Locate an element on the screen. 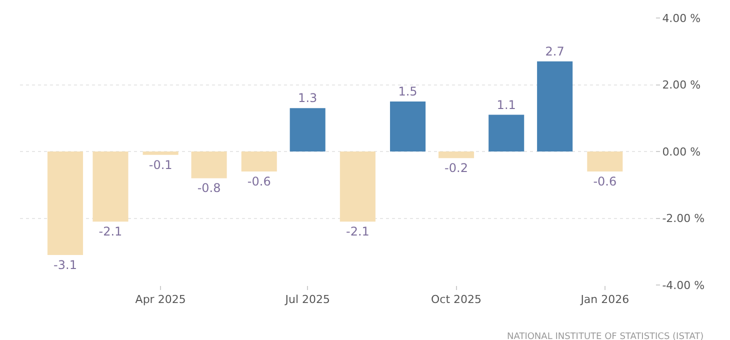  x-tick-label: Jan 2026 is located at coordinates (605, 299).